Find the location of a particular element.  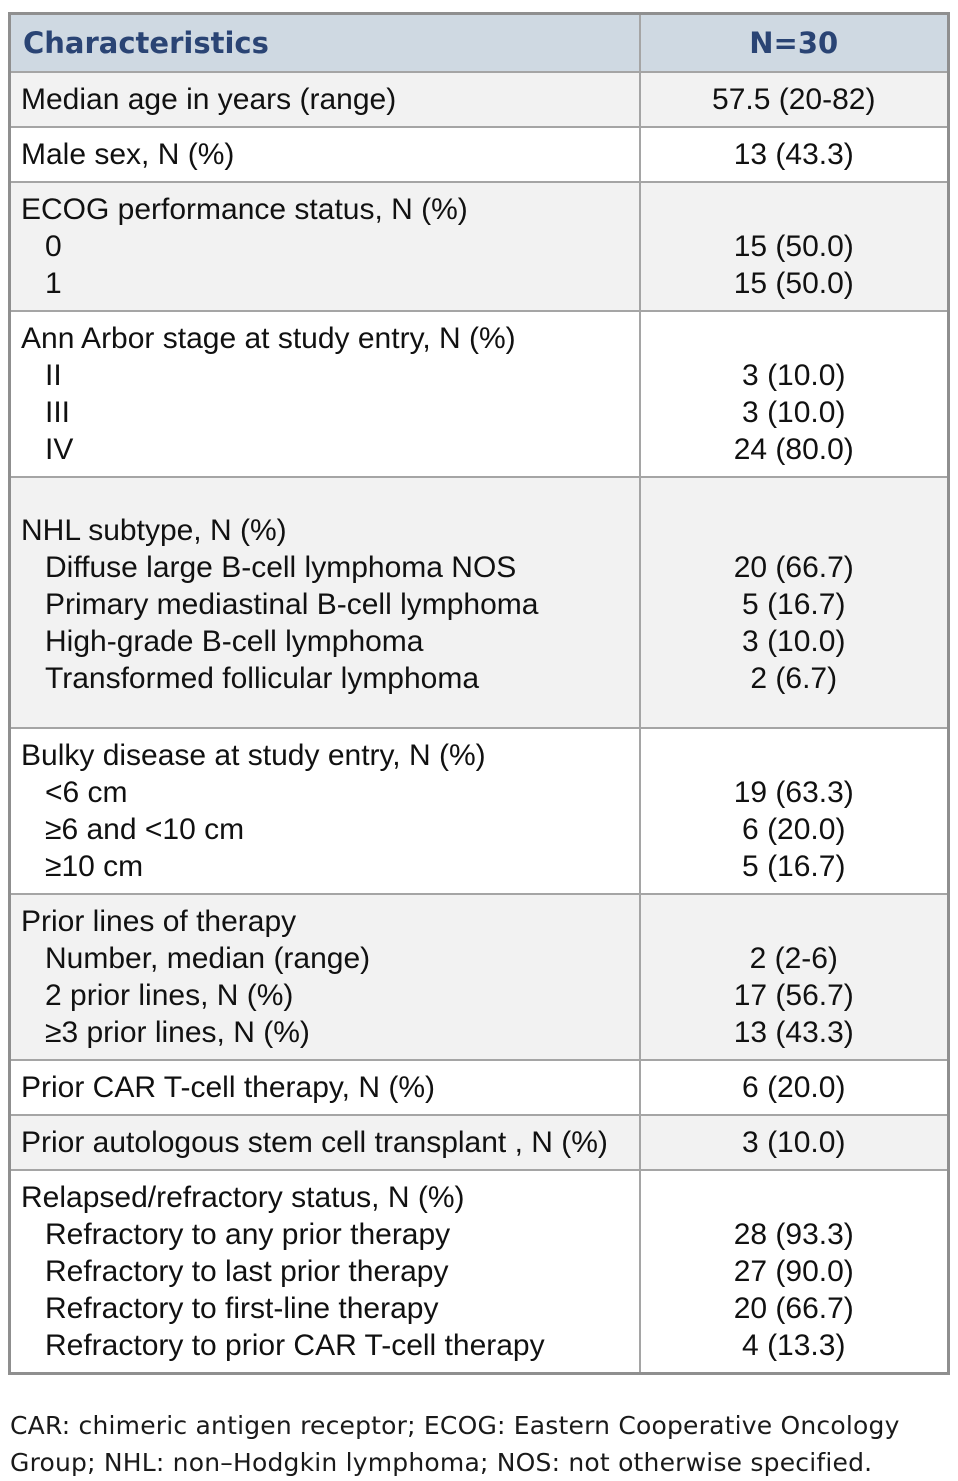

sub-label-line: Refractory to any prior therapy is located at coordinates (248, 1234).